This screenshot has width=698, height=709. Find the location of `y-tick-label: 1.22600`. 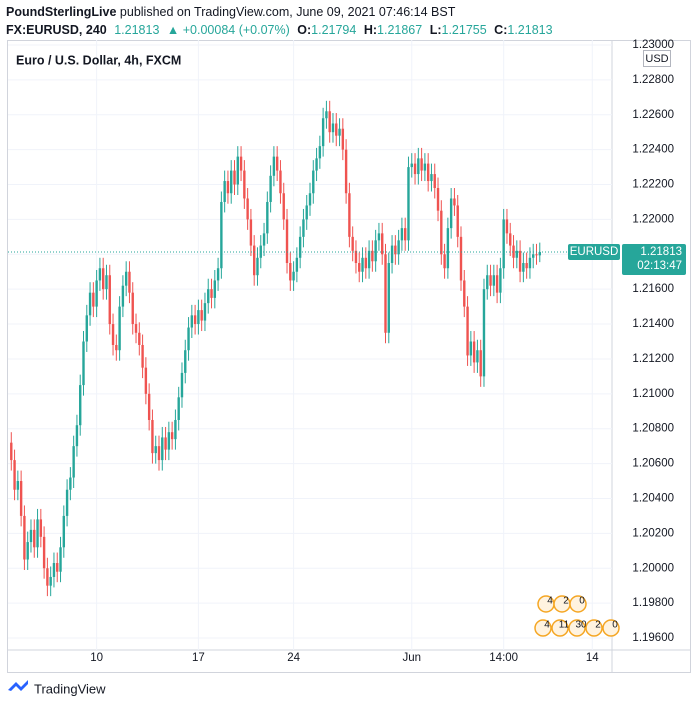

y-tick-label: 1.22600 is located at coordinates (653, 115).